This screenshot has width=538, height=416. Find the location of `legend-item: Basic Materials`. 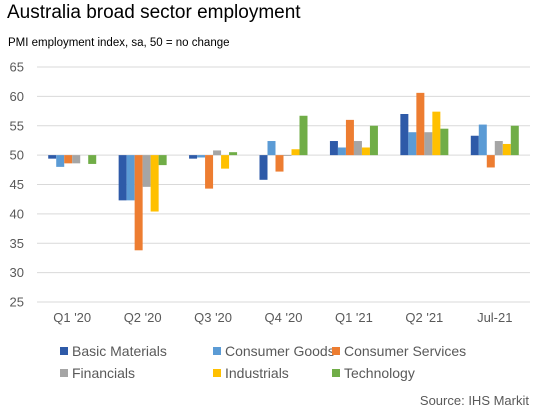

legend-item: Basic Materials is located at coordinates (113, 351).